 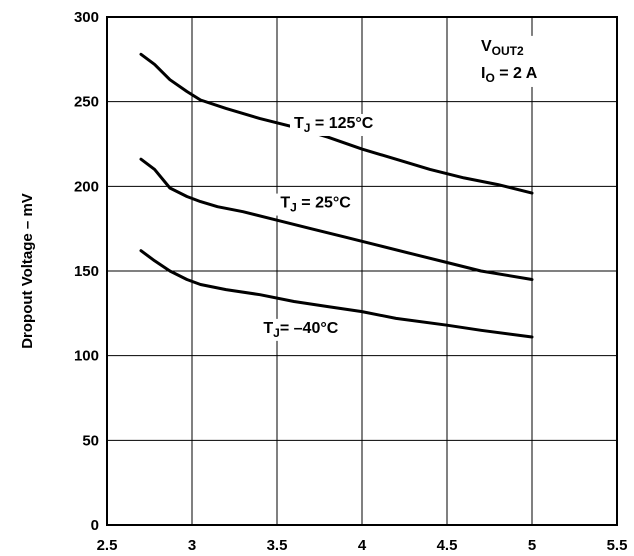 I want to click on y-tick-label: 300, so click(x=86, y=17).